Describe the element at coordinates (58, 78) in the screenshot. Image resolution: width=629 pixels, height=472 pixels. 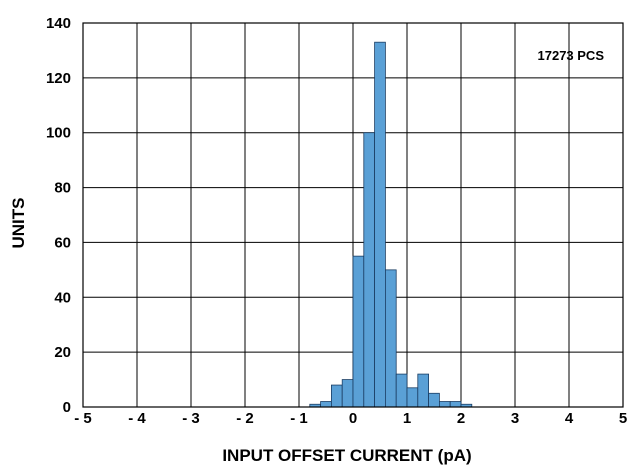
I see `y-tick-label: 120` at that location.